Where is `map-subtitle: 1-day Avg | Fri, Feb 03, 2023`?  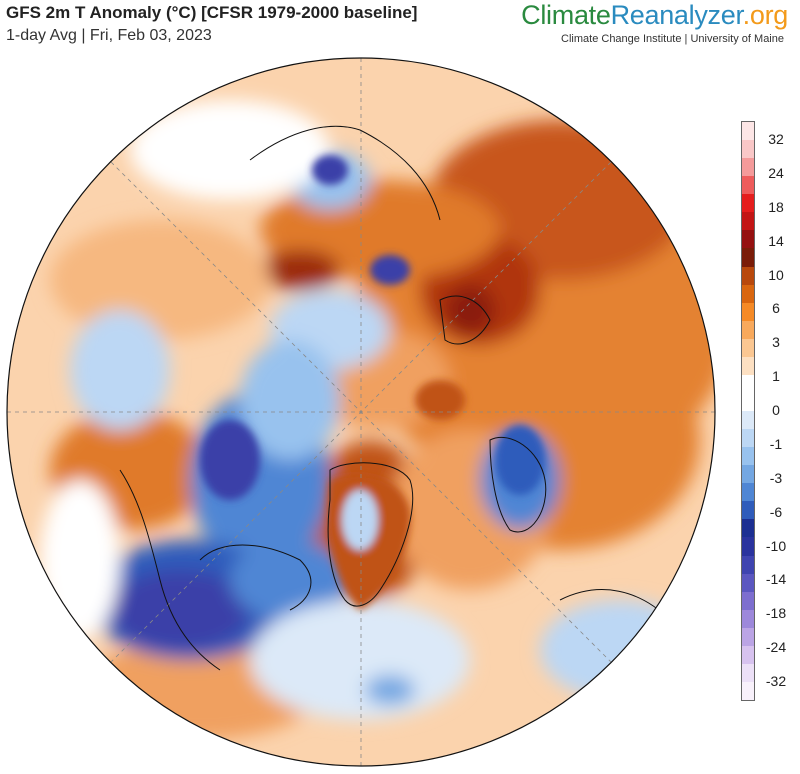
map-subtitle: 1-day Avg | Fri, Feb 03, 2023 is located at coordinates (109, 35).